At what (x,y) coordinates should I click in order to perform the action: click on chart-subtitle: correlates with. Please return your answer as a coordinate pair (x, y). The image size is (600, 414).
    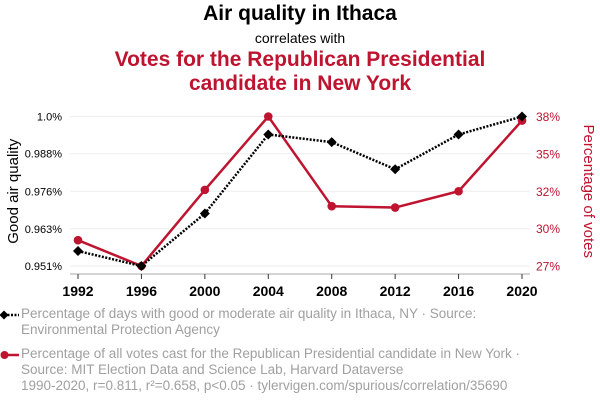
    Looking at the image, I should click on (300, 38).